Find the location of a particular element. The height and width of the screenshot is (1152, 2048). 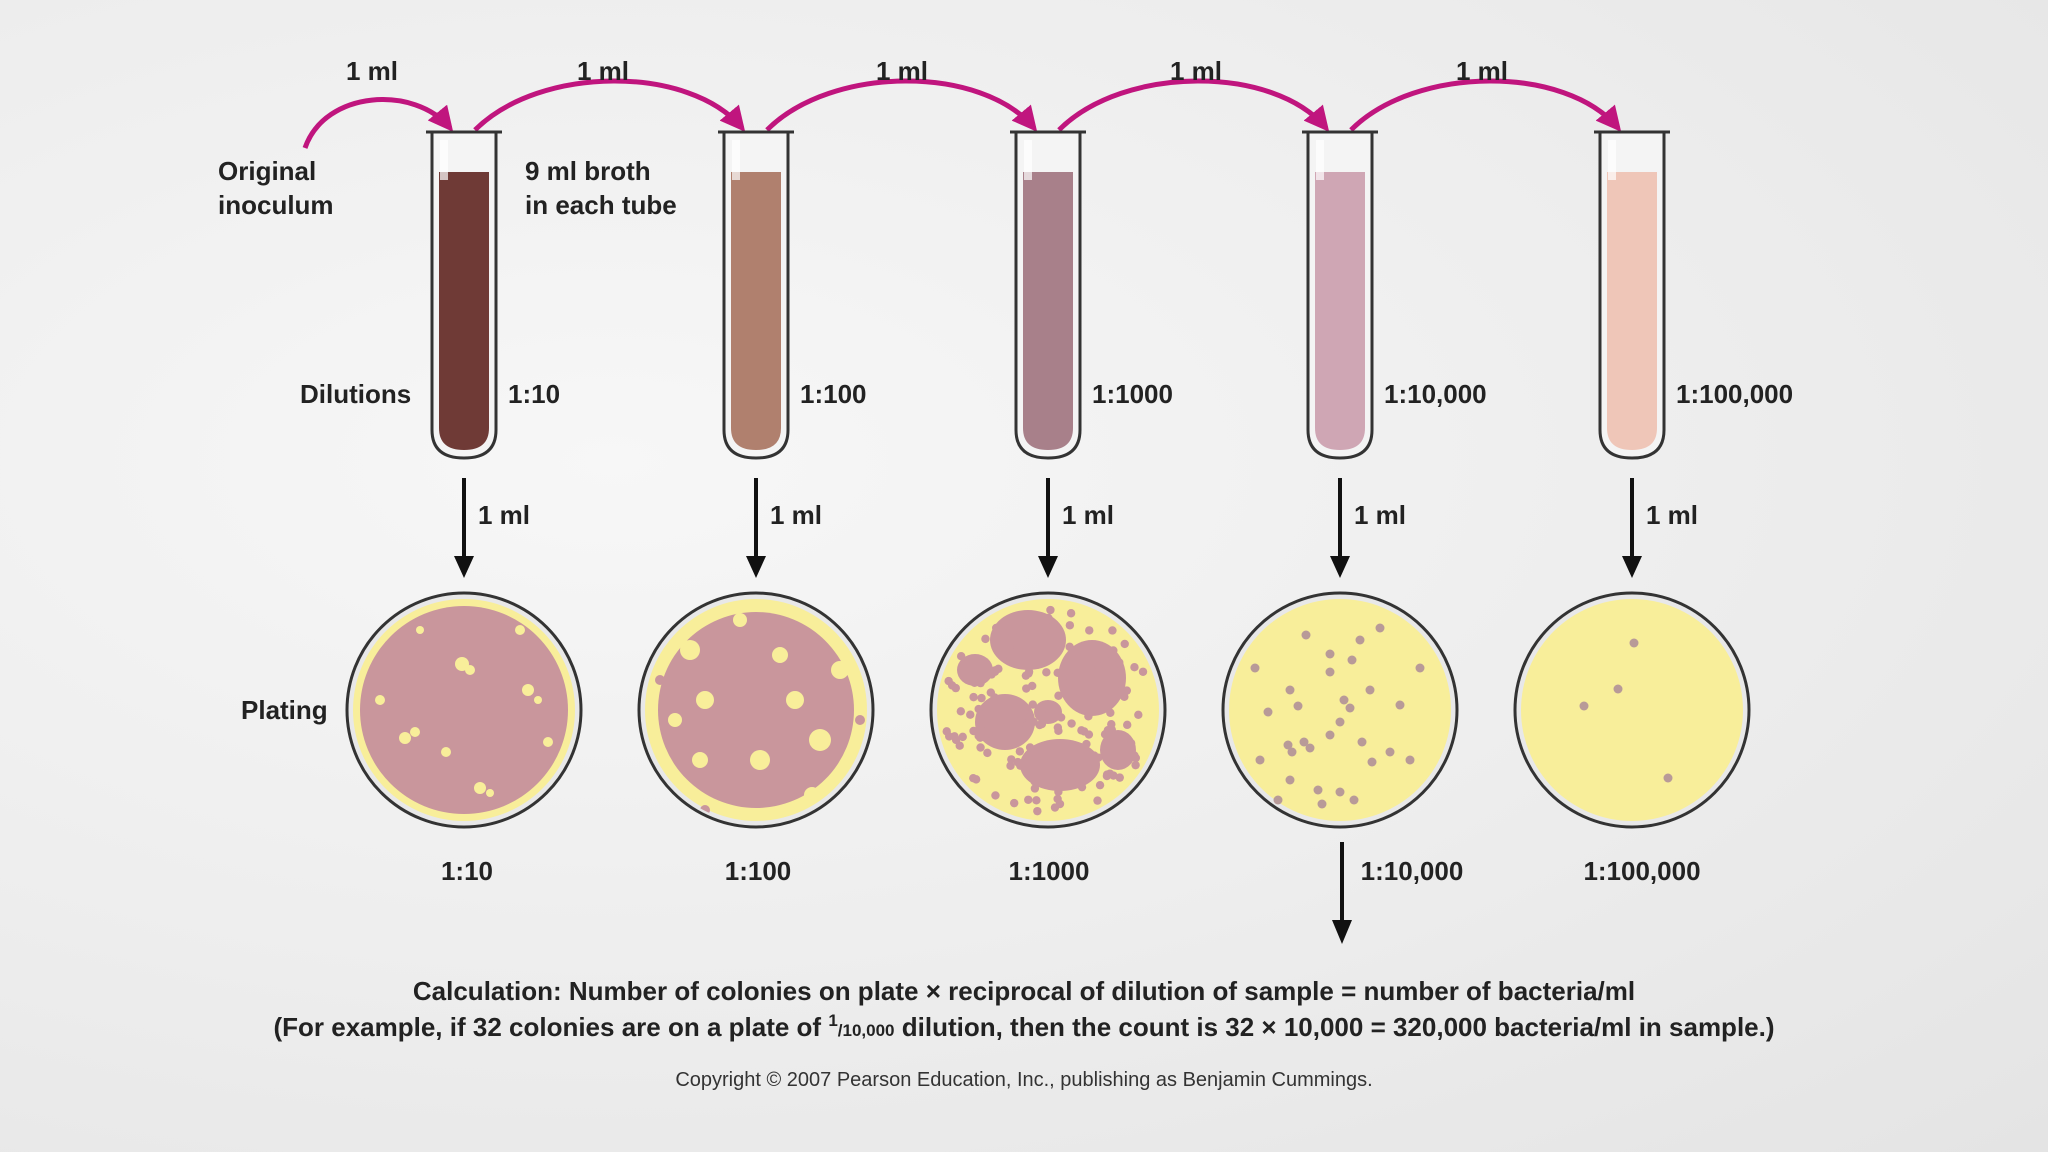

original-inoculum-label-1: Original is located at coordinates (267, 171).